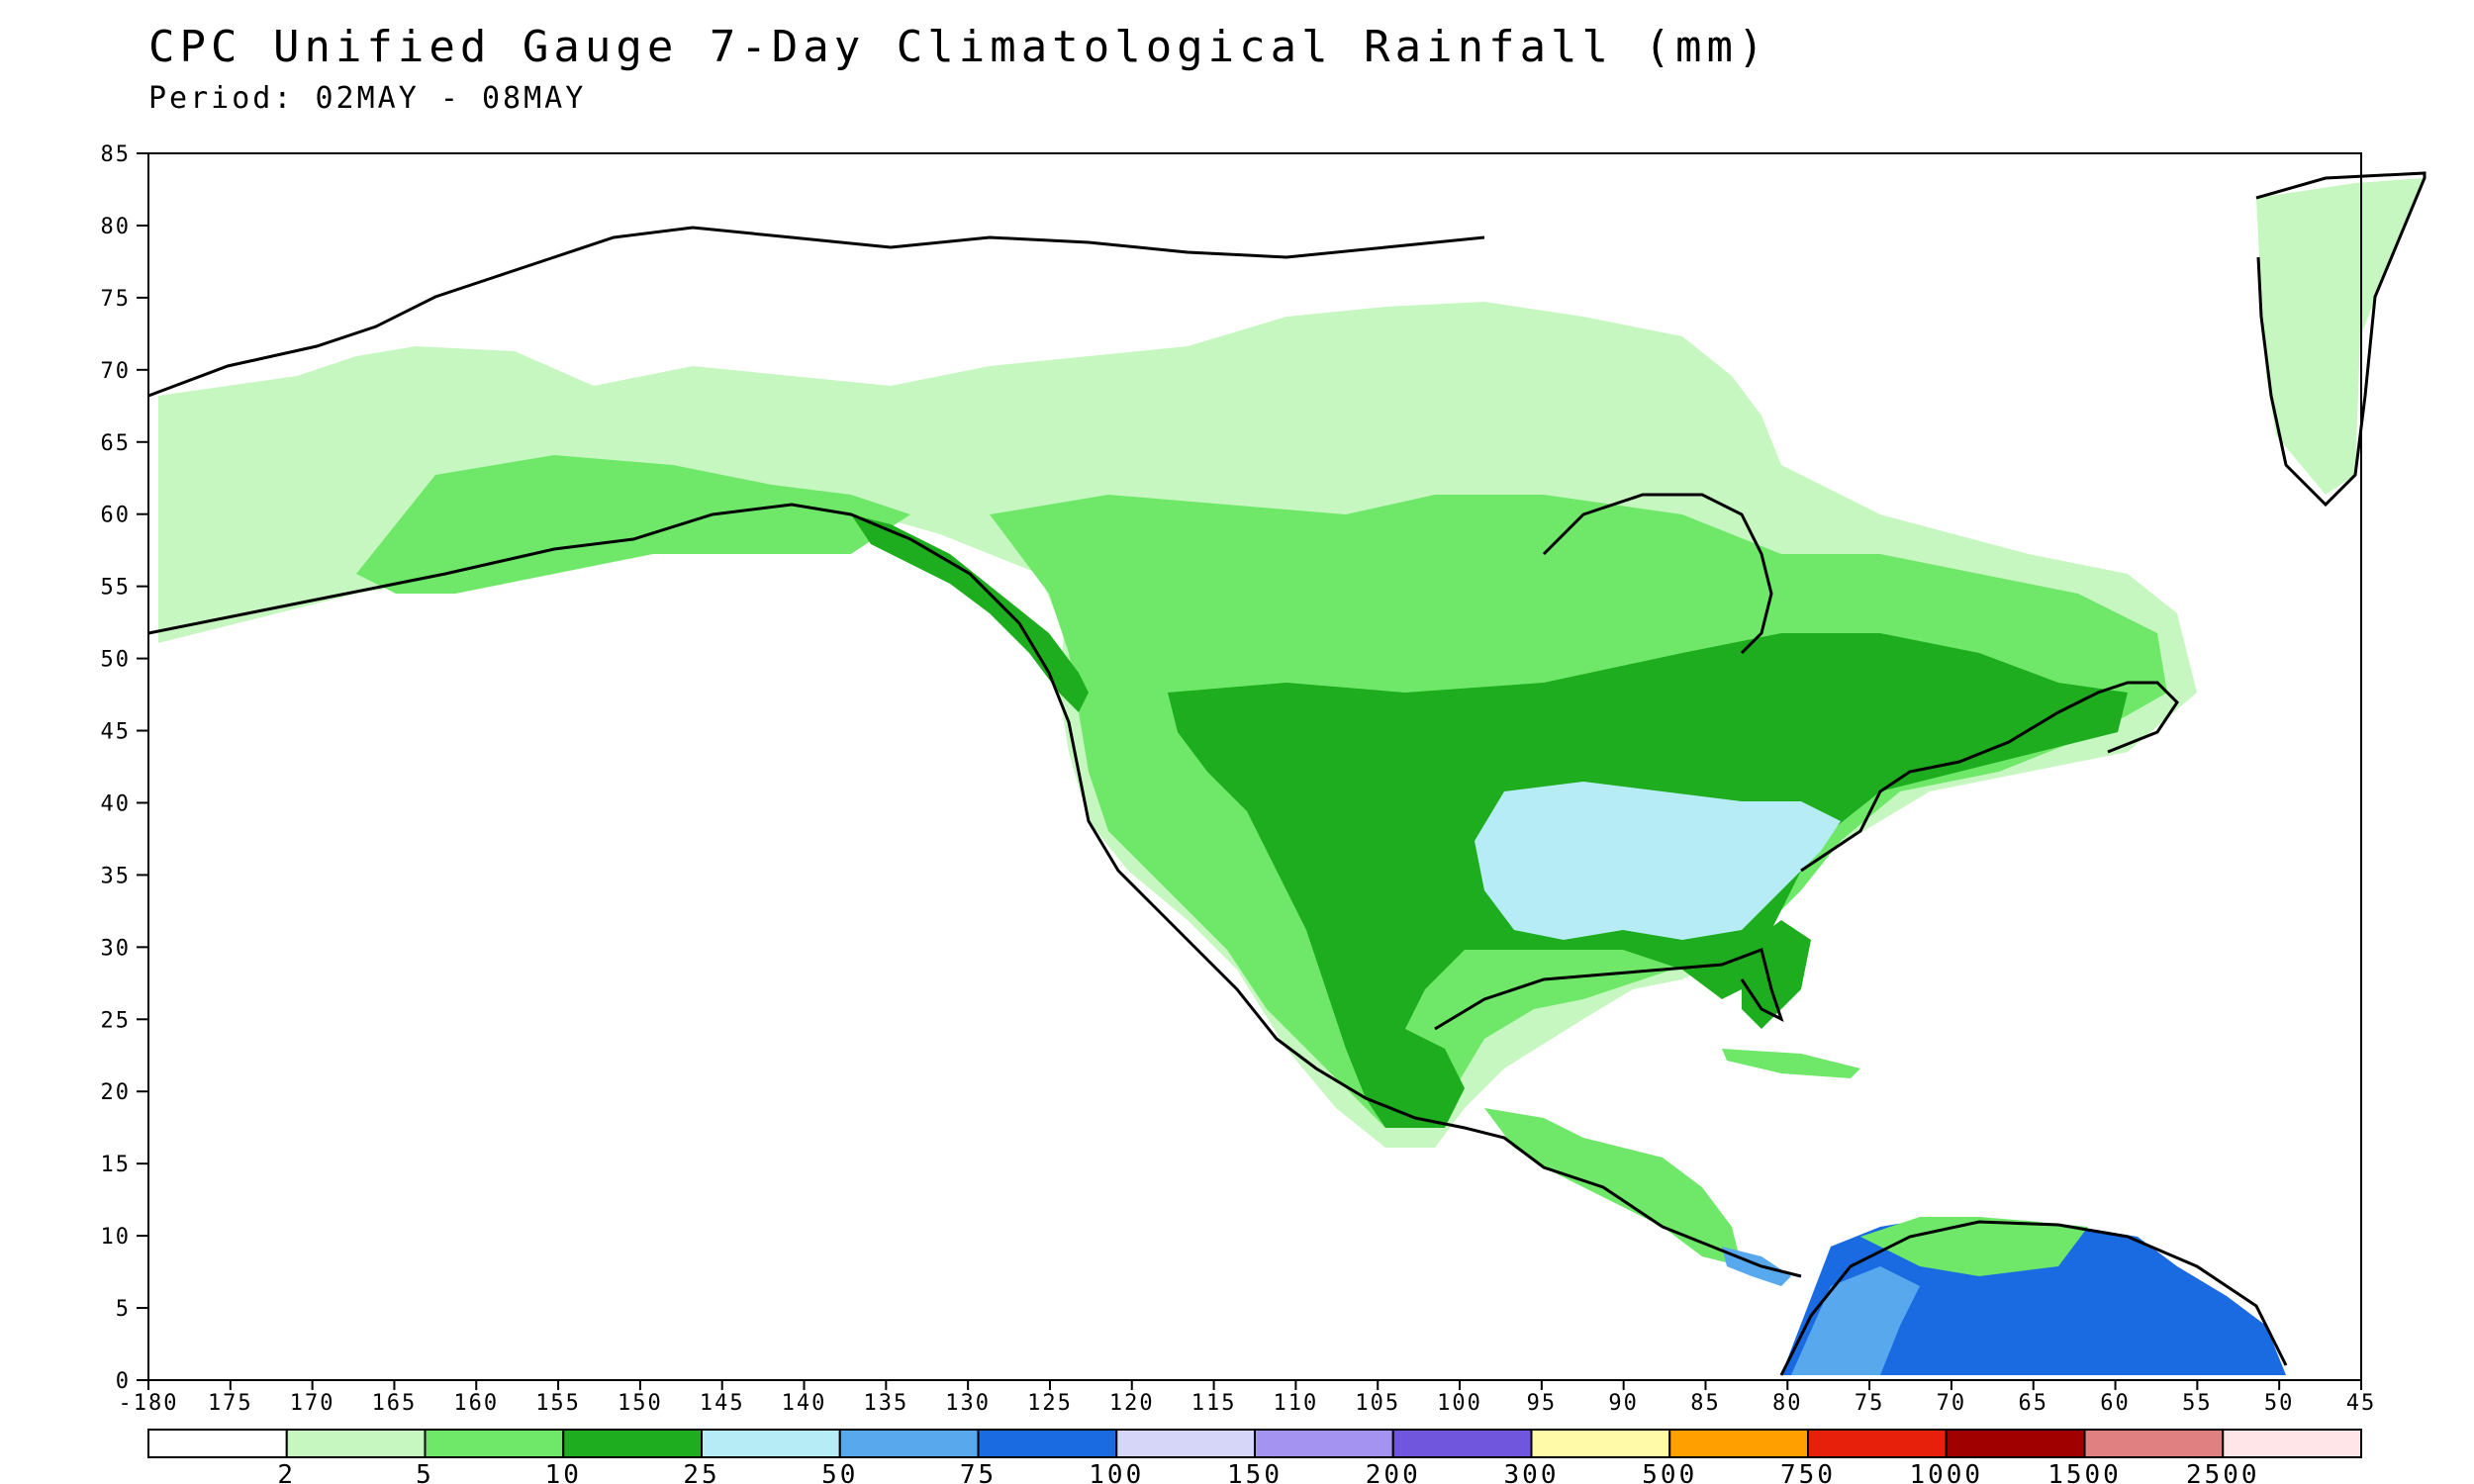  What do you see at coordinates (1658, 861) in the screenshot?
I see `light-blue-region` at bounding box center [1658, 861].